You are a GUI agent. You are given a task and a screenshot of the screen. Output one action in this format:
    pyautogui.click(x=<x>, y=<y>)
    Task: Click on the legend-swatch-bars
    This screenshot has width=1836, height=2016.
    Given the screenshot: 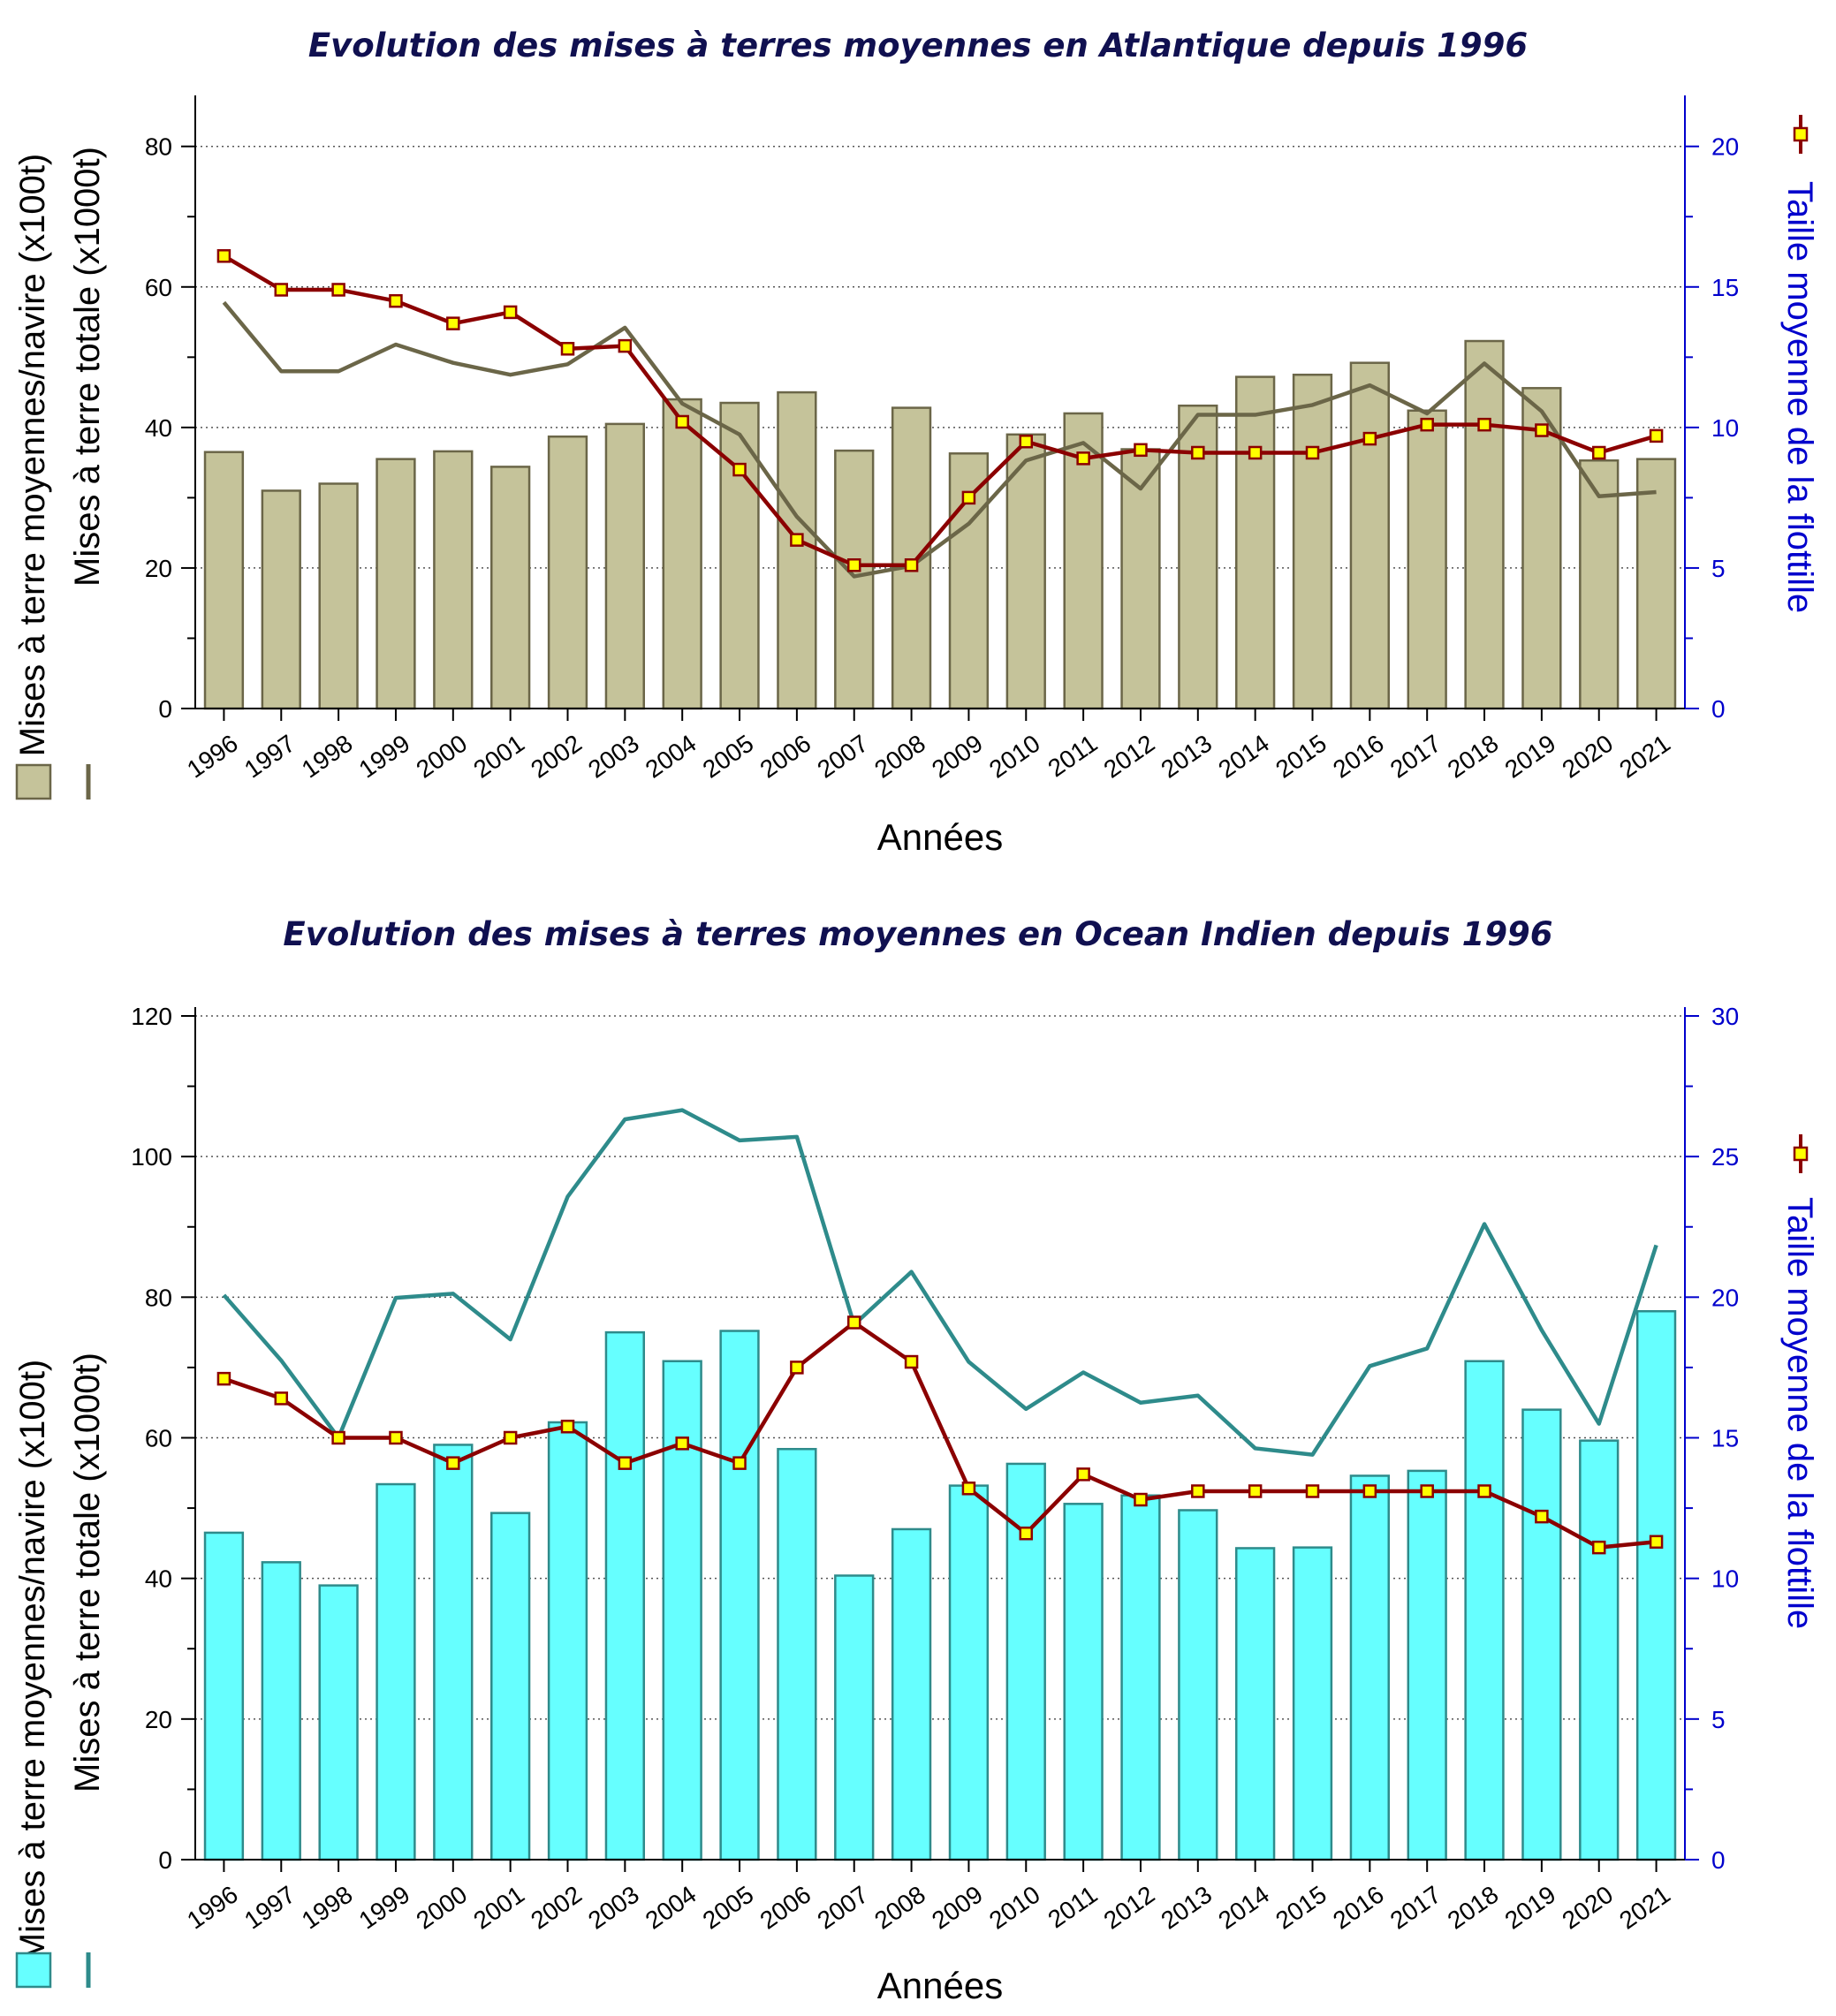 What is the action you would take?
    pyautogui.click(x=33, y=781)
    